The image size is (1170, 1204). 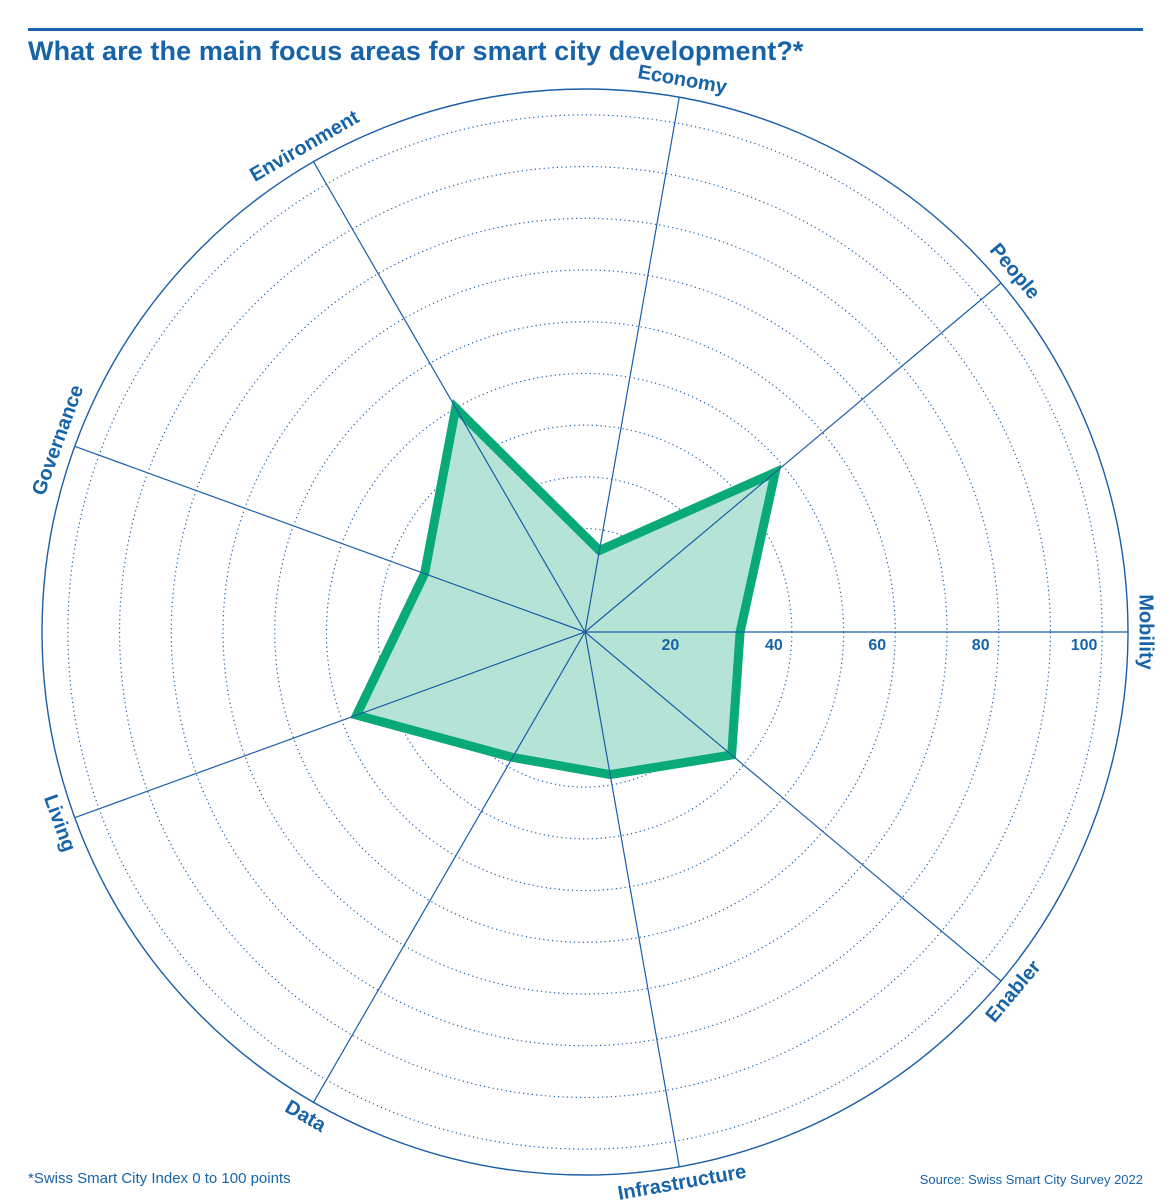 What do you see at coordinates (304, 146) in the screenshot?
I see `category-label-environment: Environment` at bounding box center [304, 146].